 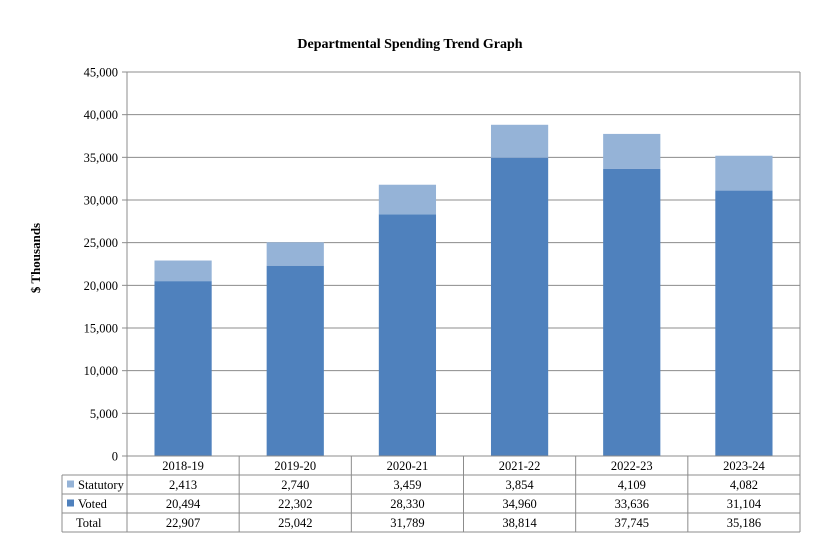 What do you see at coordinates (520, 466) in the screenshot?
I see `x-tick-label: 2021-22` at bounding box center [520, 466].